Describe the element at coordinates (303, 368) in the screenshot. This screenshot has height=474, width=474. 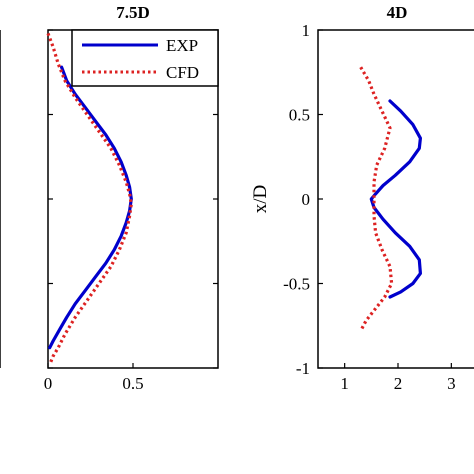
I see `panel-4d-ytick-label: -1` at that location.